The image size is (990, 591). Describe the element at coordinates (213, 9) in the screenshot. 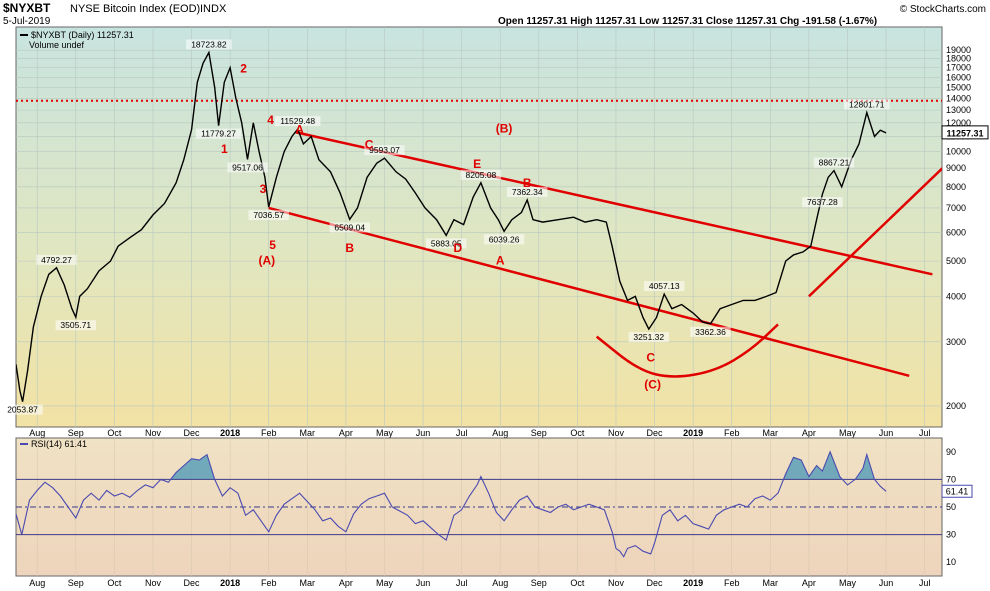

I see `chart-exchange: INDX` at that location.